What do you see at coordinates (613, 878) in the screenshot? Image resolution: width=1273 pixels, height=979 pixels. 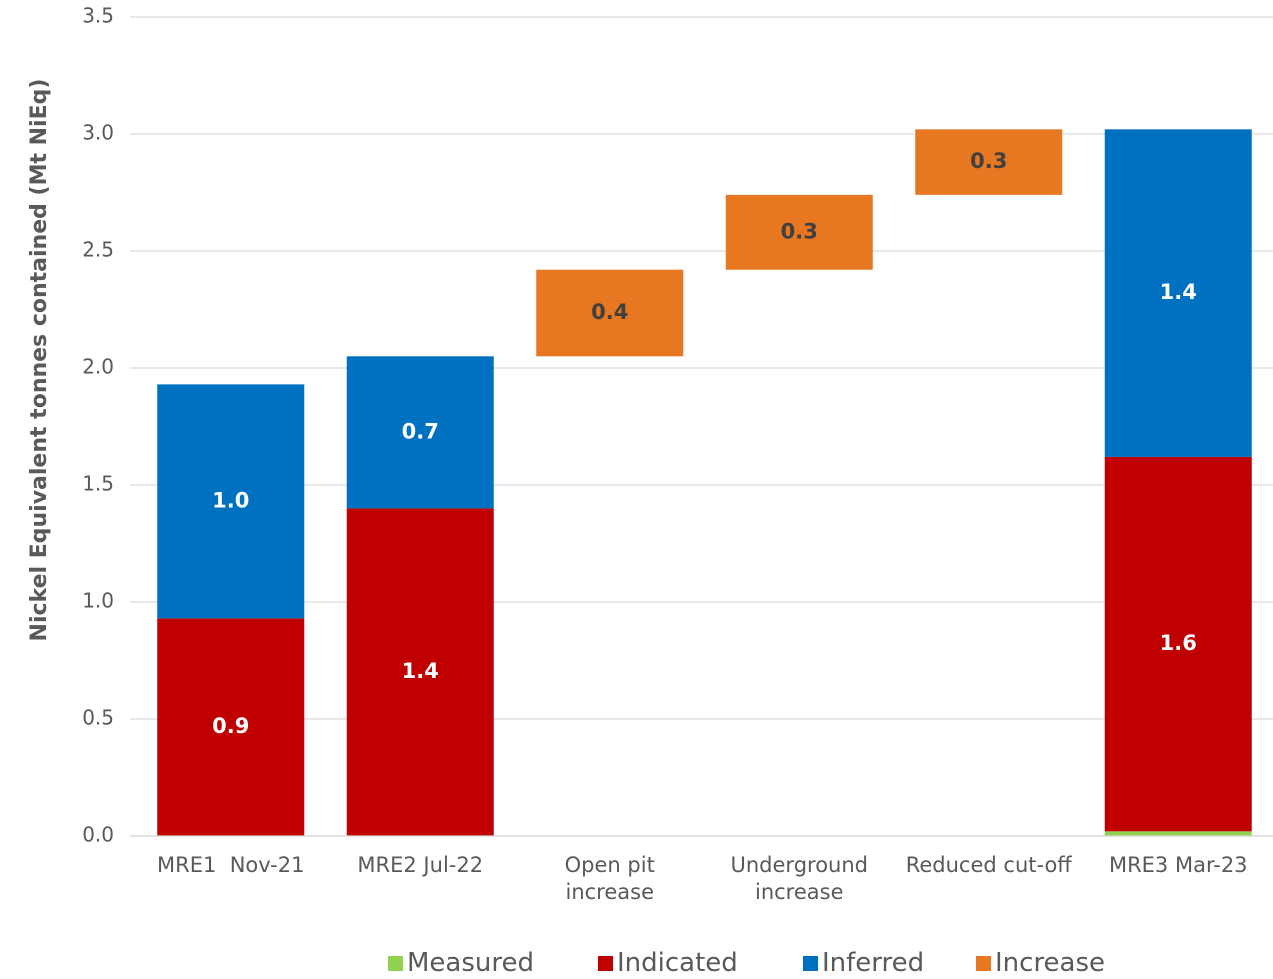 I see `x-tick-label: Open pit increase` at bounding box center [613, 878].